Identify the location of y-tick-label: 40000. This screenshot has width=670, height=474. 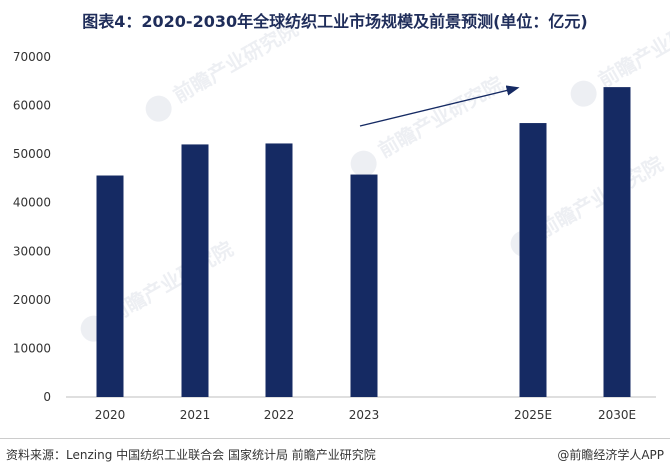
(32, 203).